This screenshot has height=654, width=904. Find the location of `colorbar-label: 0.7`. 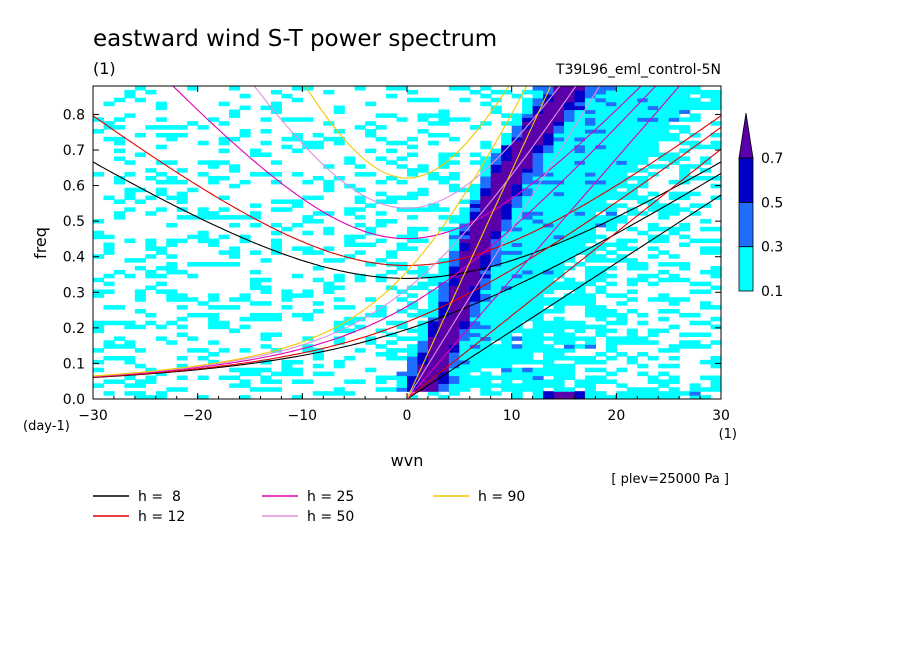

colorbar-label: 0.7 is located at coordinates (772, 159).